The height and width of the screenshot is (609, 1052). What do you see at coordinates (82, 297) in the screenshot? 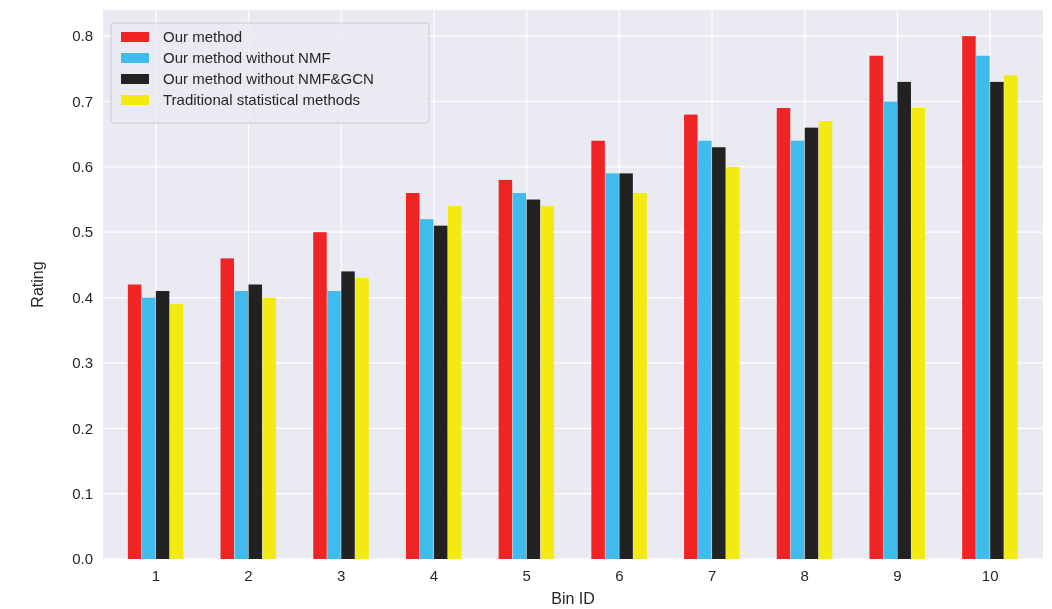
I see `y-tick-label: 0.4` at bounding box center [82, 297].